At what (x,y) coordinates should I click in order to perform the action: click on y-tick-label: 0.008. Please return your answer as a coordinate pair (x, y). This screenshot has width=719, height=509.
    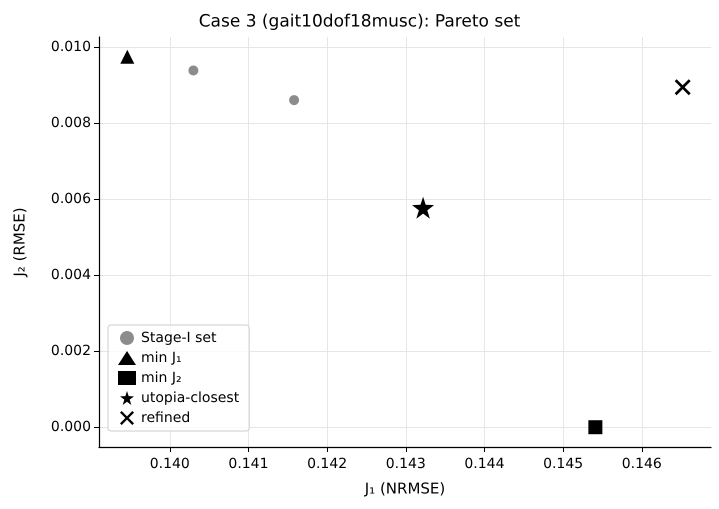
    Looking at the image, I should click on (70, 122).